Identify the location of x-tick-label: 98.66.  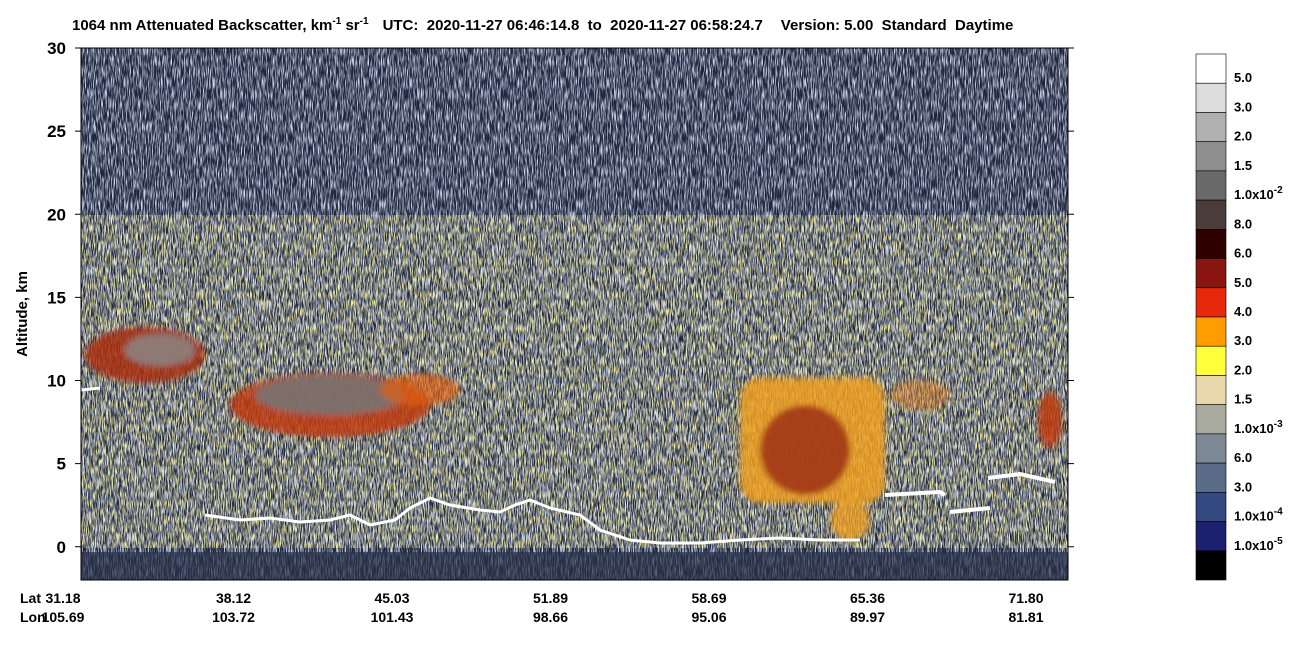
(550, 617).